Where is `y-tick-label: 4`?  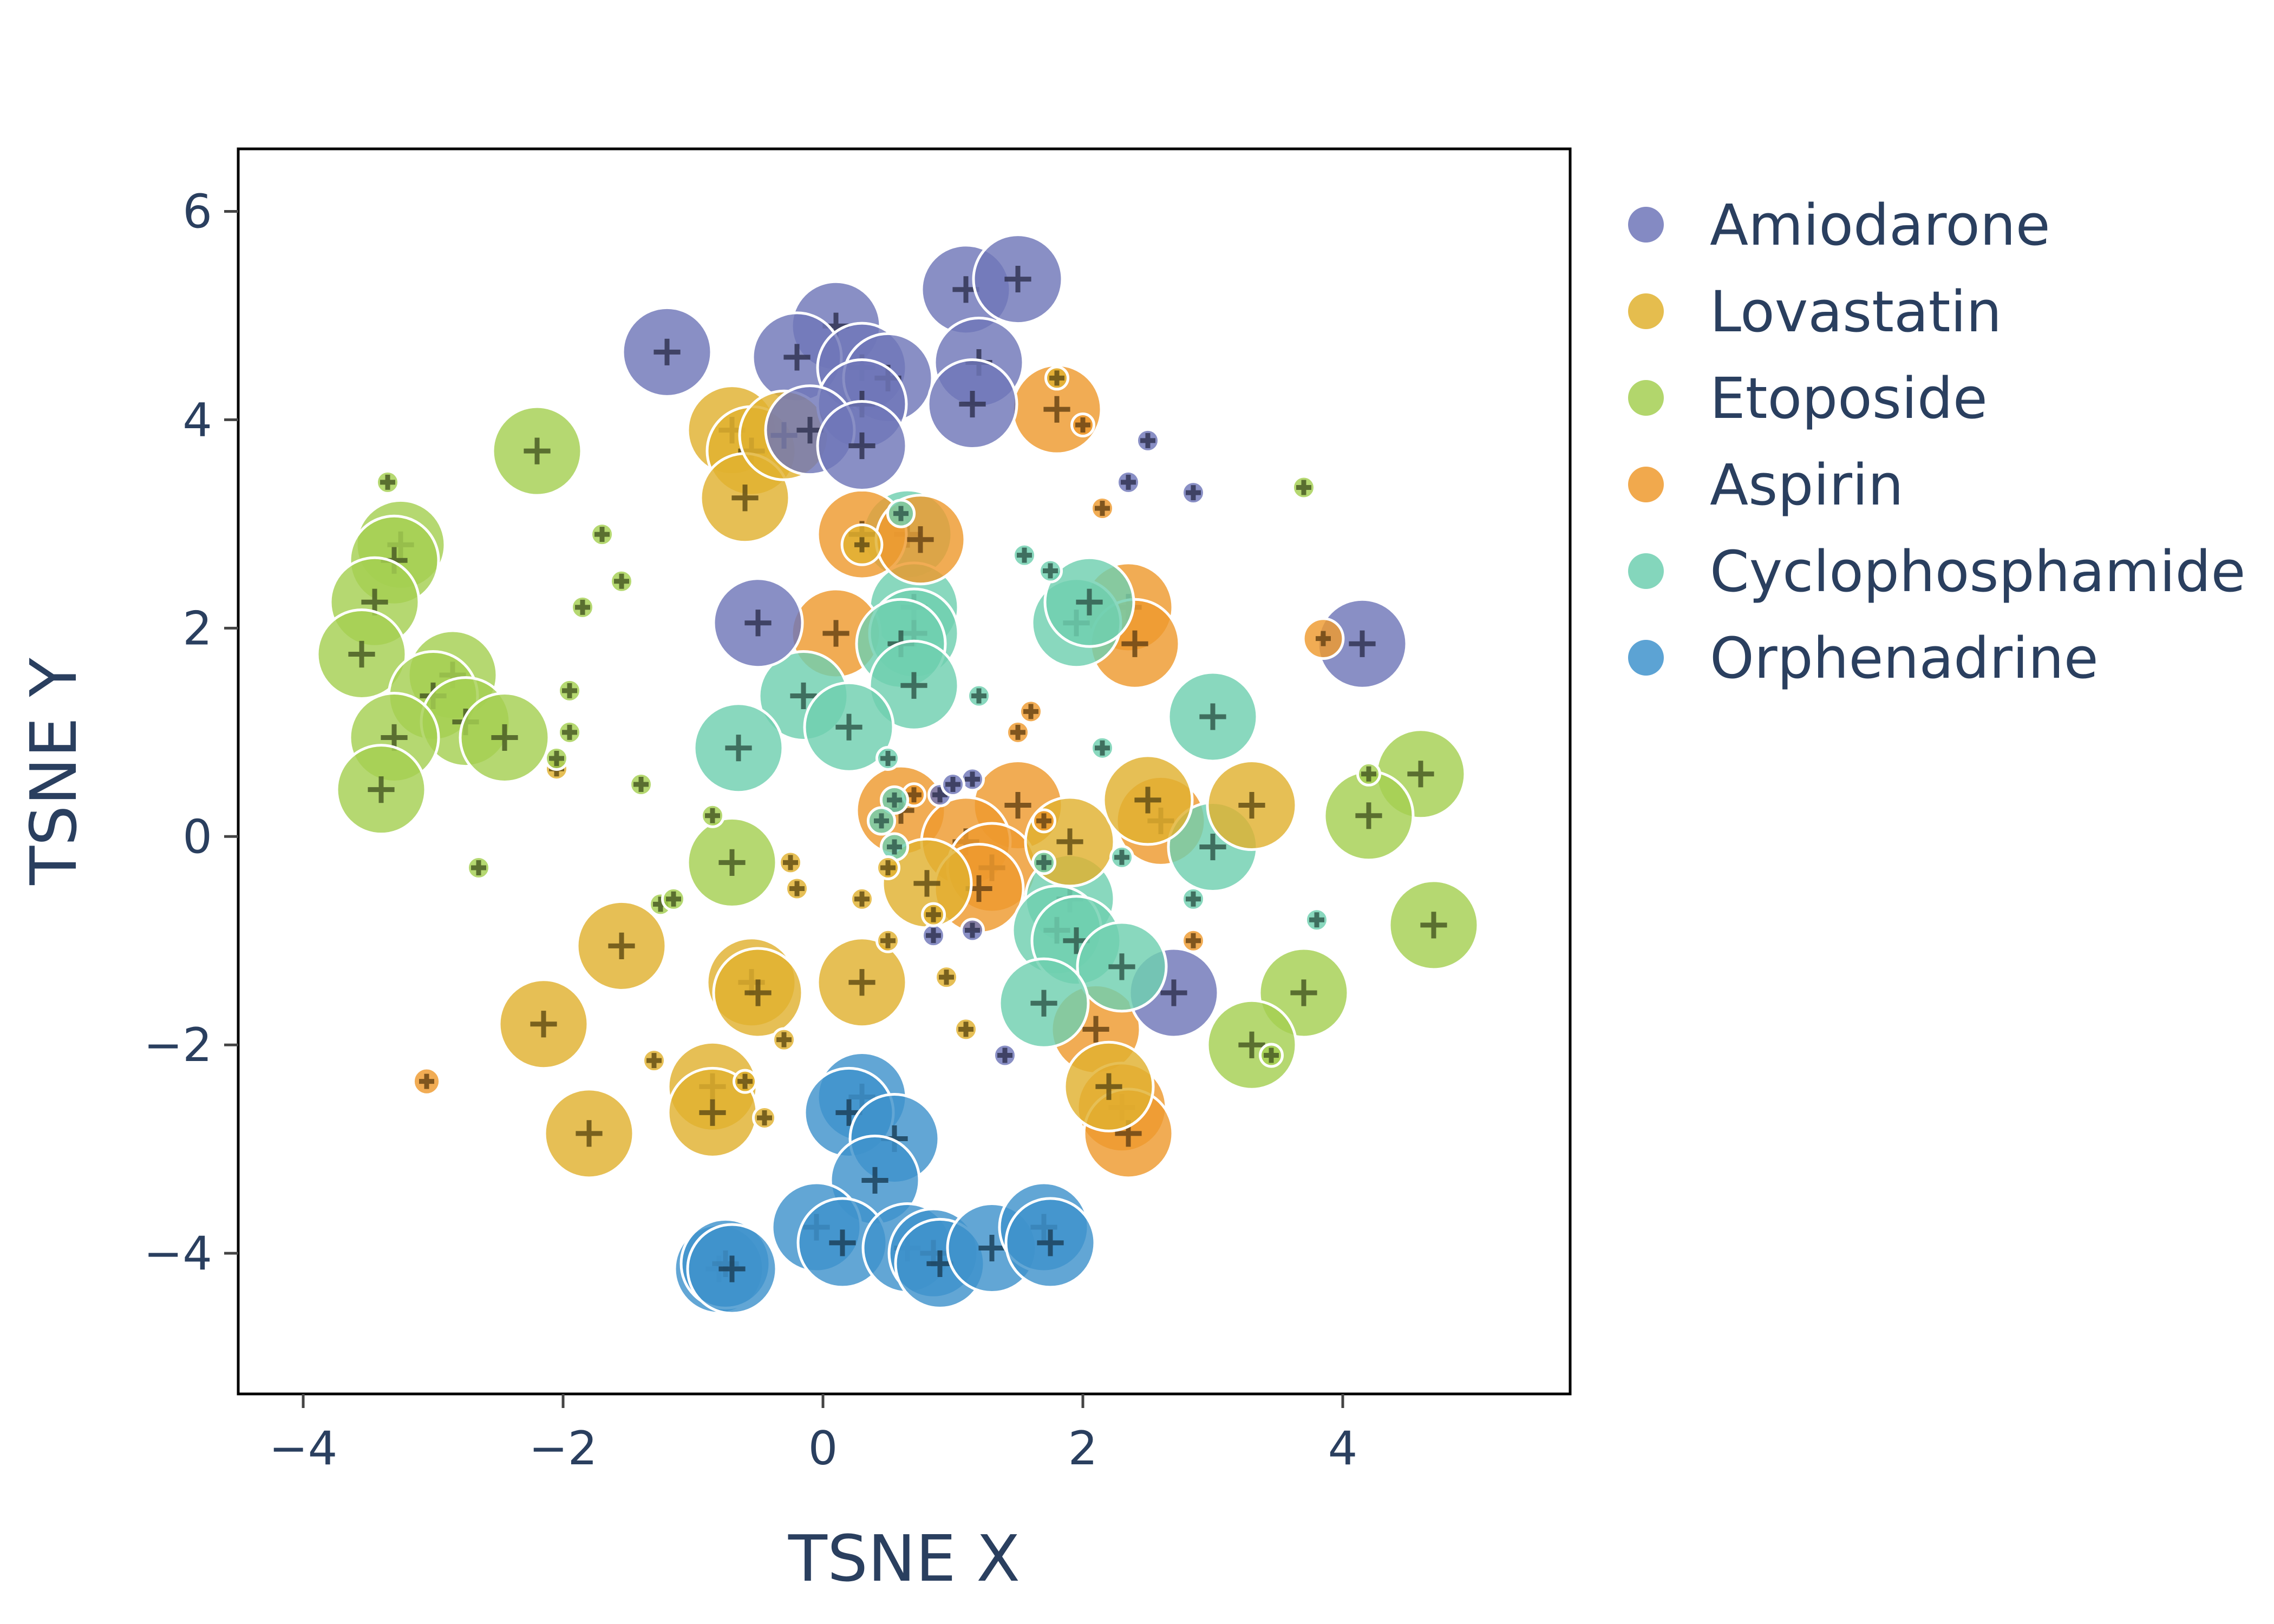 y-tick-label: 4 is located at coordinates (197, 420).